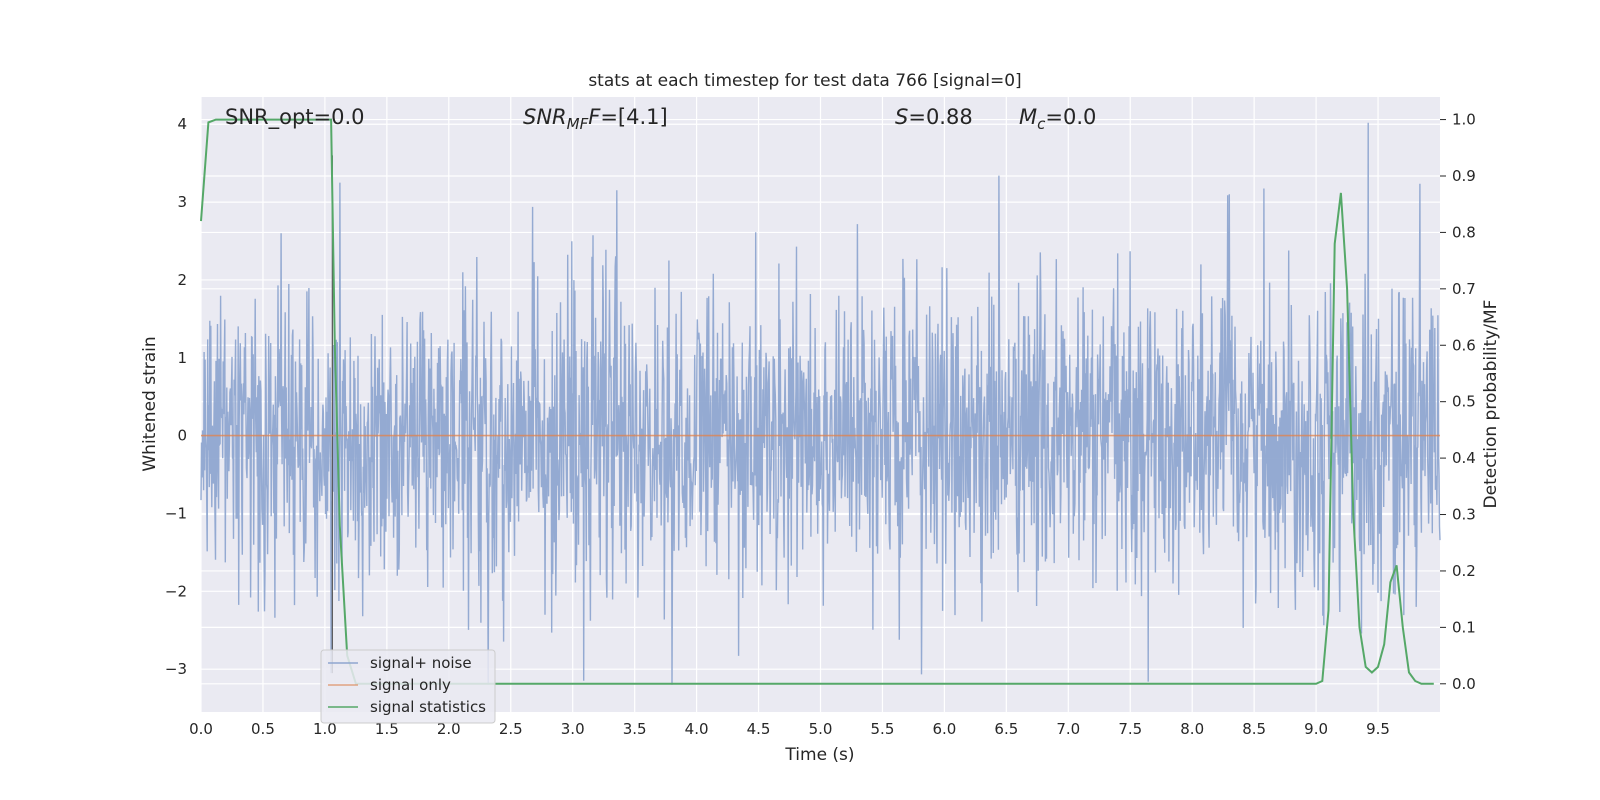 The width and height of the screenshot is (1600, 800). What do you see at coordinates (940, 117) in the screenshot?
I see `s-value: =0.88` at bounding box center [940, 117].